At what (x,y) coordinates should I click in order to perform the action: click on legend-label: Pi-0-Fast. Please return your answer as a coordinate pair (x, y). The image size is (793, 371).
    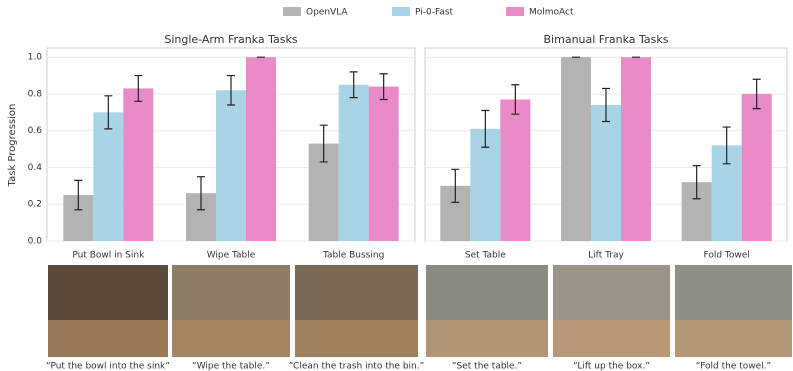
    Looking at the image, I should click on (434, 13).